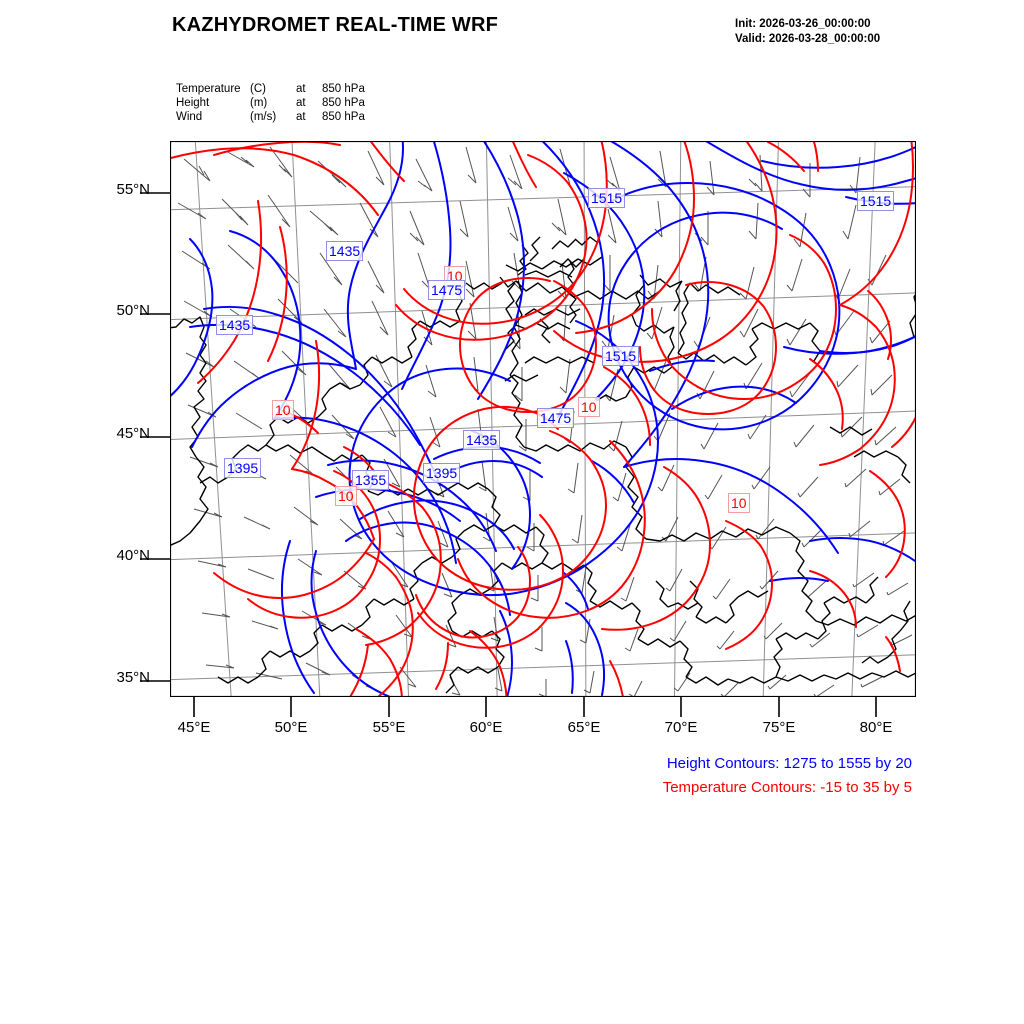 This screenshot has height=1024, width=1024. Describe the element at coordinates (876, 727) in the screenshot. I see `x-axis-tick-80e: 80°E` at that location.